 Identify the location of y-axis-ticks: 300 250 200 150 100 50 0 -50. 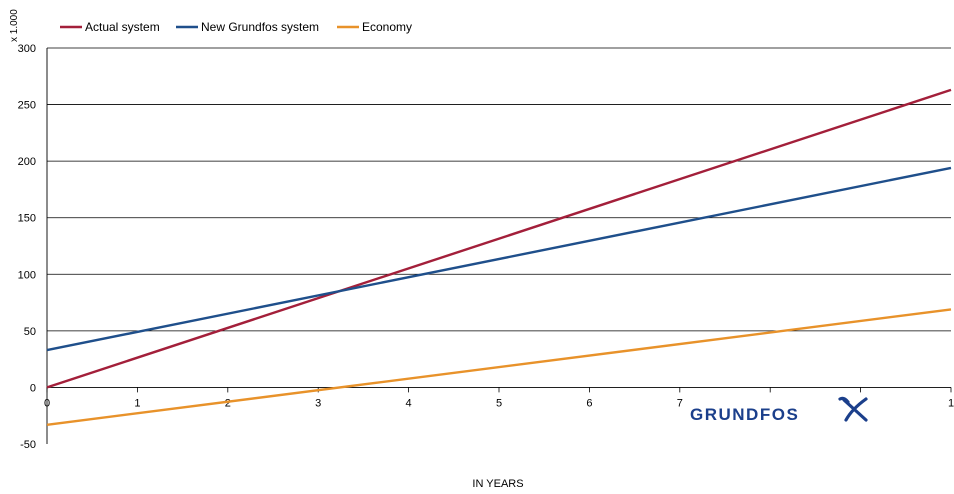
(27, 247).